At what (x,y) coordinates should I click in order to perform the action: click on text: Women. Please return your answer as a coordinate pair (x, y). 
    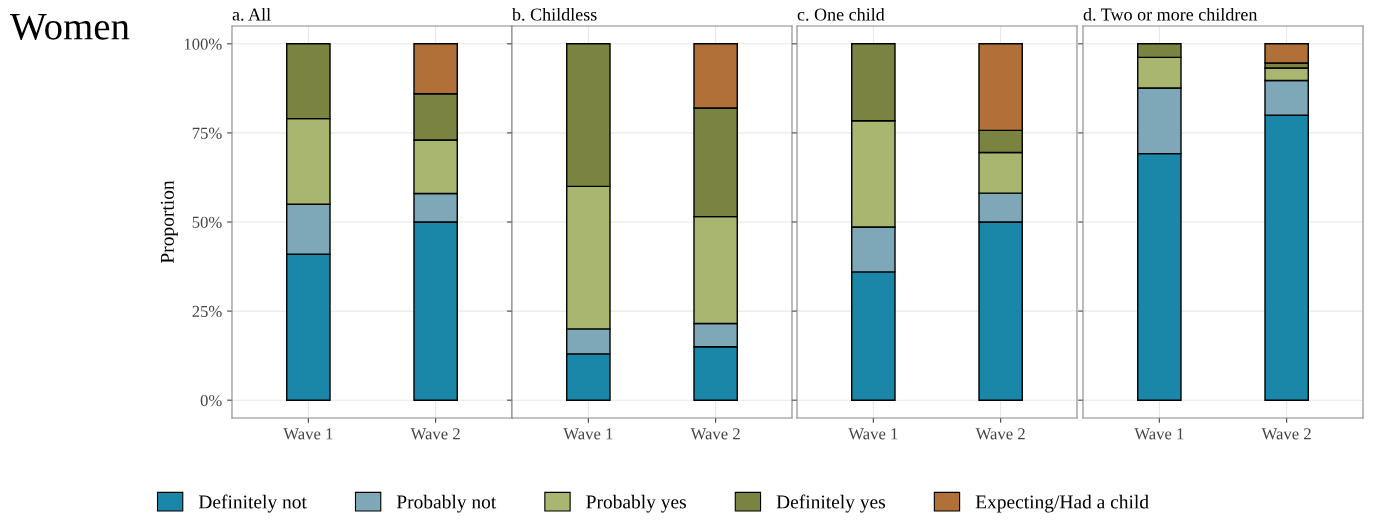
    Looking at the image, I should click on (70, 26).